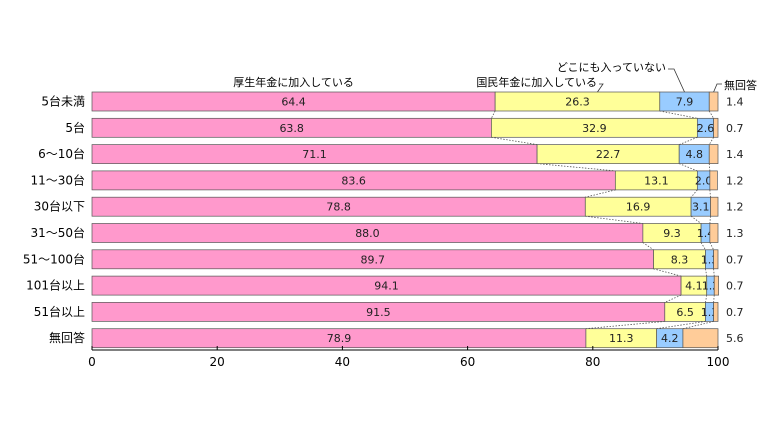  Describe the element at coordinates (701, 207) in the screenshot. I see `value-label: 3.1` at that location.